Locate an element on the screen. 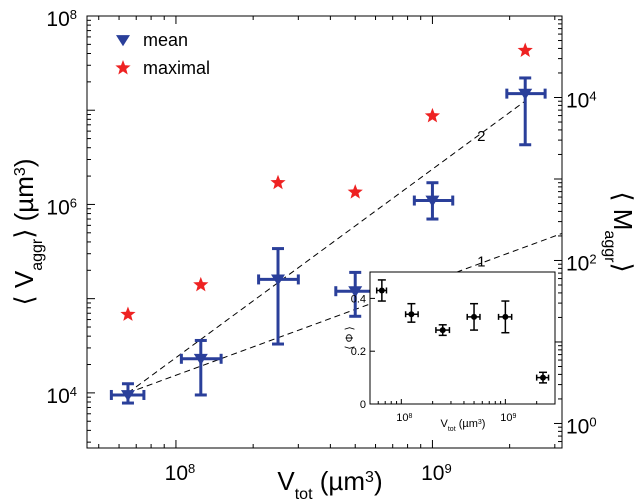 This screenshot has height=500, width=638. inset-x-tick-label: 108 is located at coordinates (404, 418).